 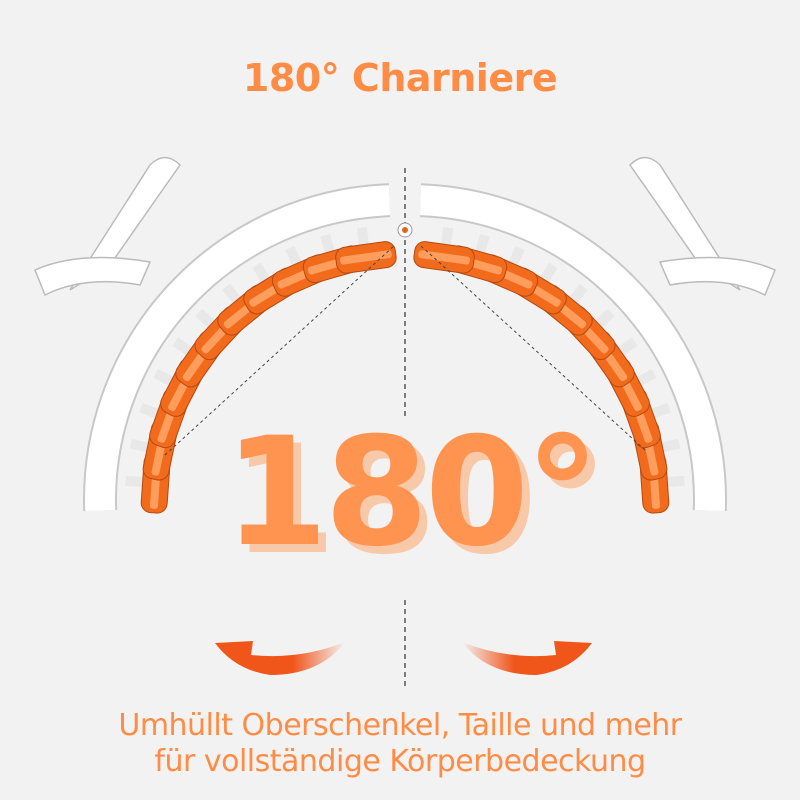 I want to click on page-title: 180° Charniere, so click(x=400, y=78).